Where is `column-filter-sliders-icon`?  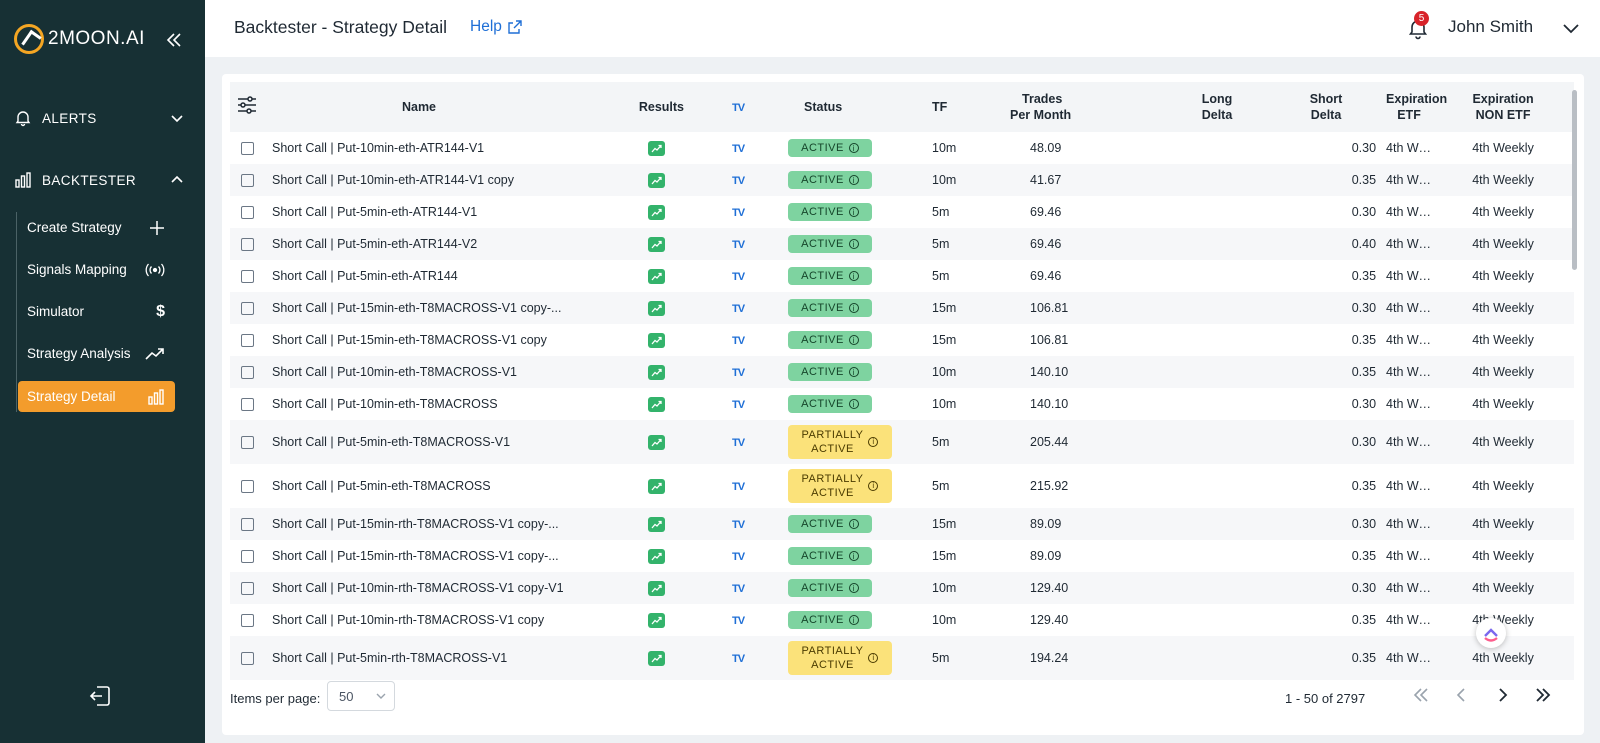 column-filter-sliders-icon is located at coordinates (247, 105).